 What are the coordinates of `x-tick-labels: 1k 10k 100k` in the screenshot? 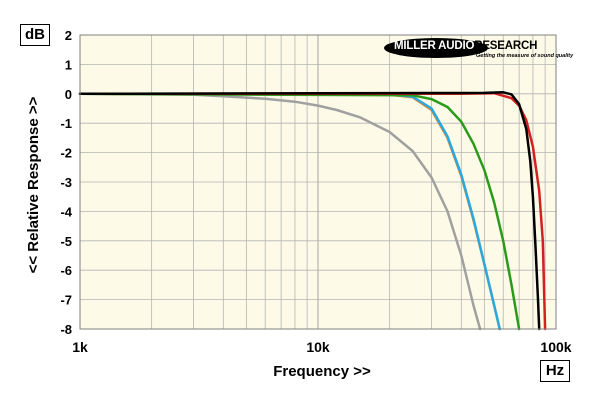 It's located at (322, 347).